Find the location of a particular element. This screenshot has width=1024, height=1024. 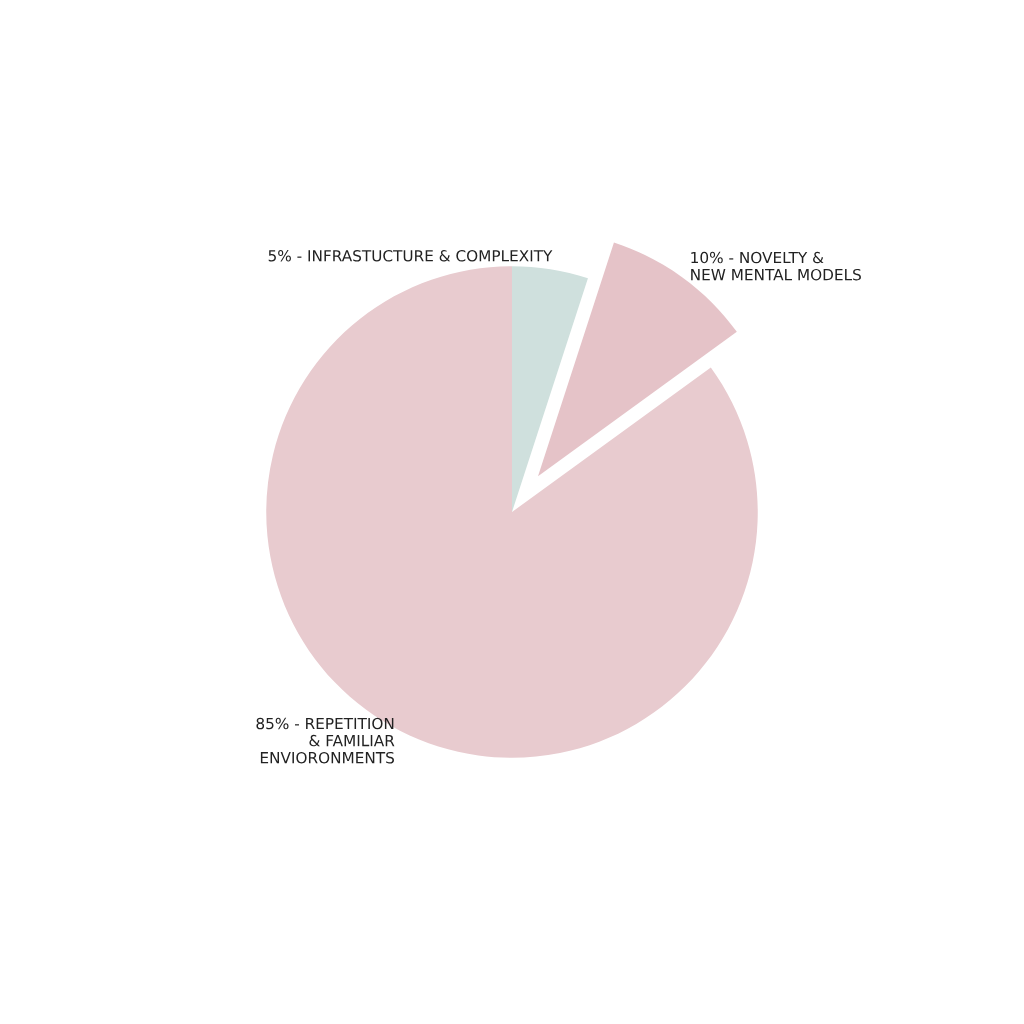

slice-label: 10% - NOVELTY & NEW MENTAL MODELS is located at coordinates (776, 266).